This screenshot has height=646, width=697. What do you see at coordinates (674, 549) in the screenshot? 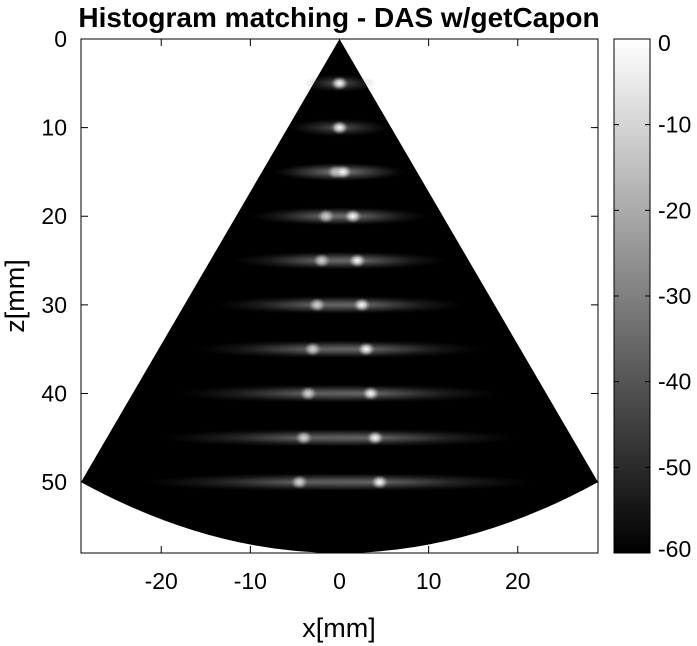
I see `colorbar-tick-label: -60` at bounding box center [674, 549].